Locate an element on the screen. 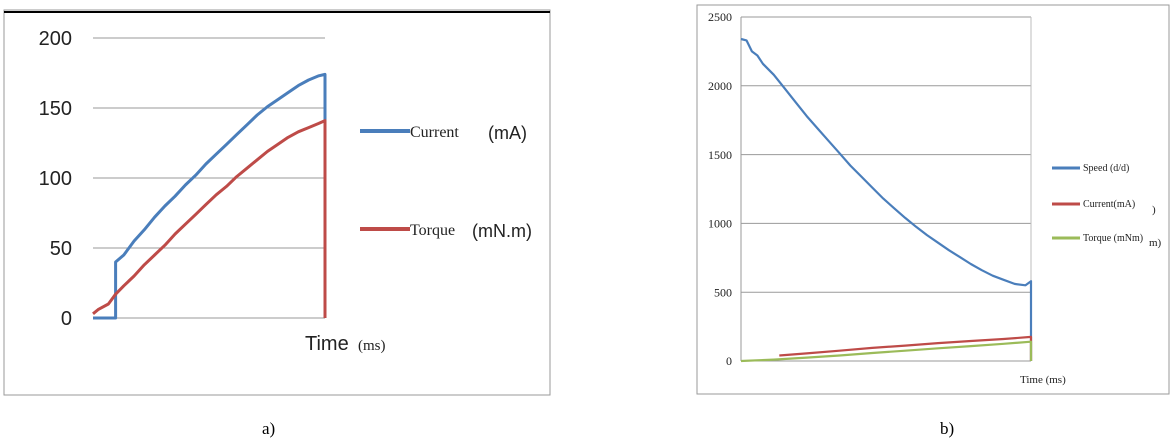 The image size is (1173, 441). panel-a-x-label-unit: (ms) is located at coordinates (372, 346).